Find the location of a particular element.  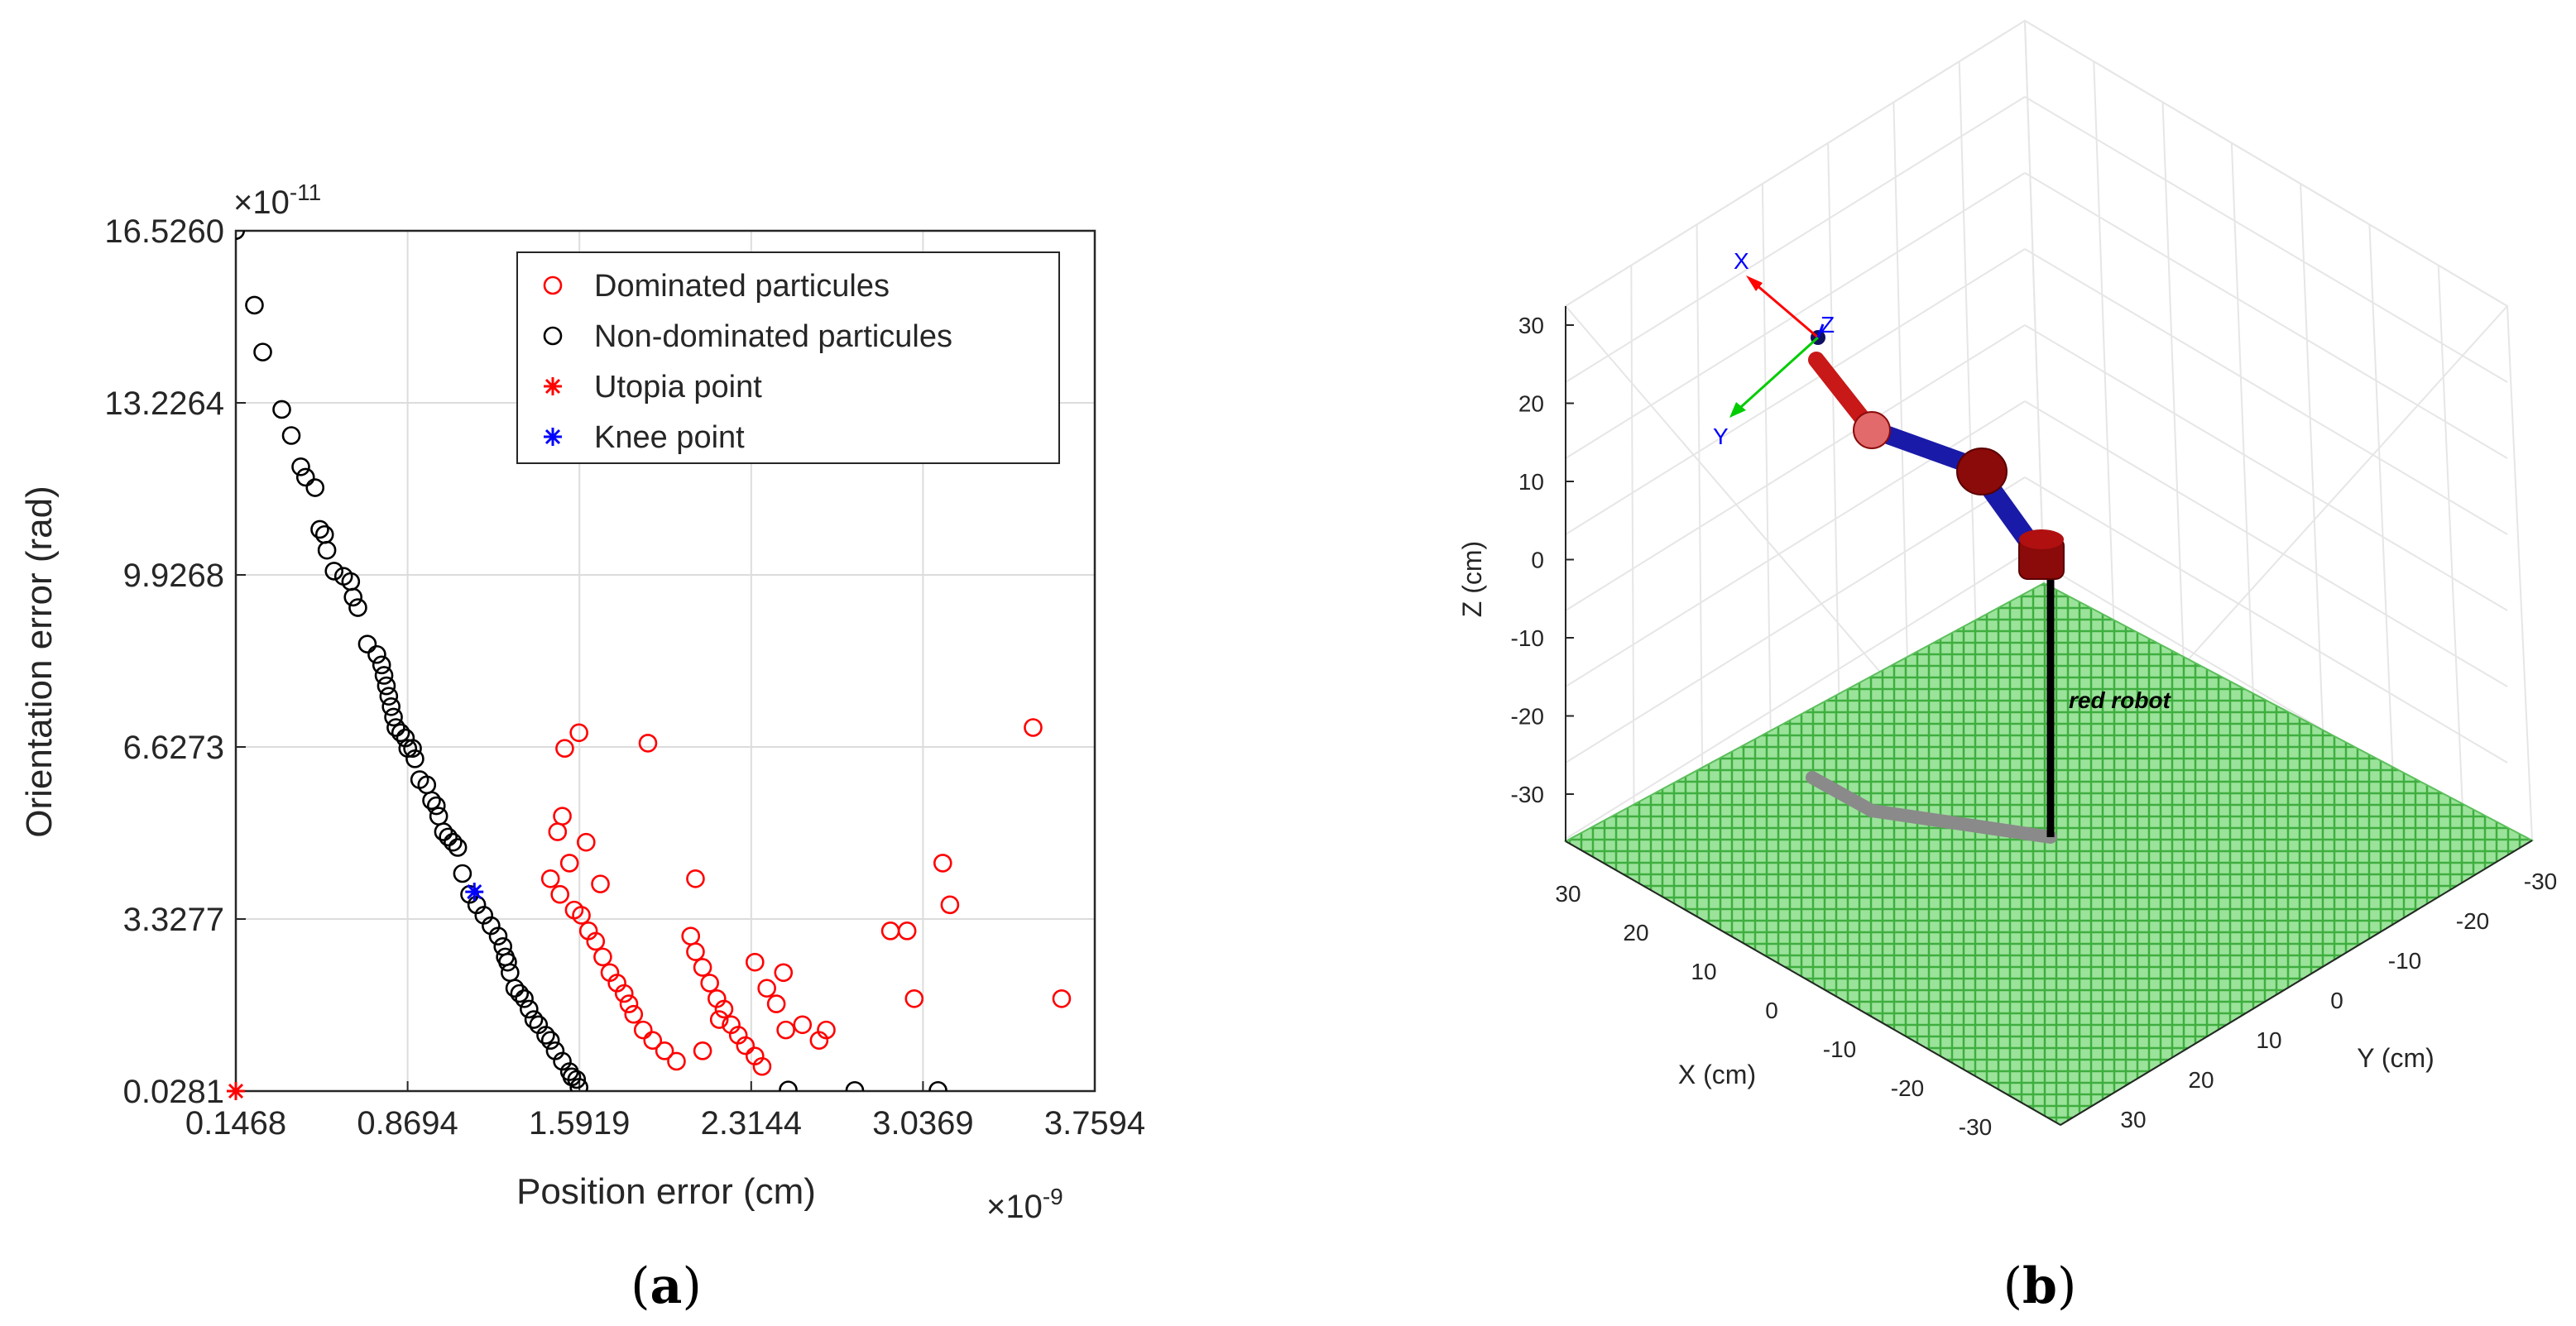

z-tick-label: 10 is located at coordinates (1531, 482).